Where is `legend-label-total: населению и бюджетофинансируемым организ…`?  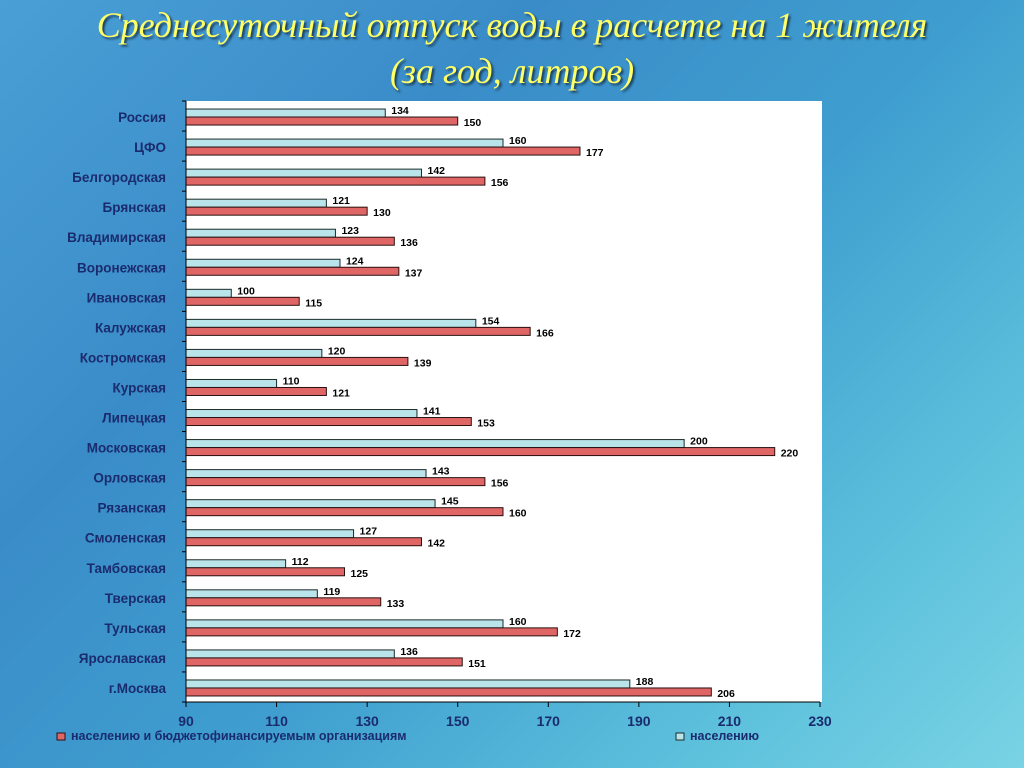
legend-label-total: населению и бюджетофинансируемым организ… is located at coordinates (239, 736).